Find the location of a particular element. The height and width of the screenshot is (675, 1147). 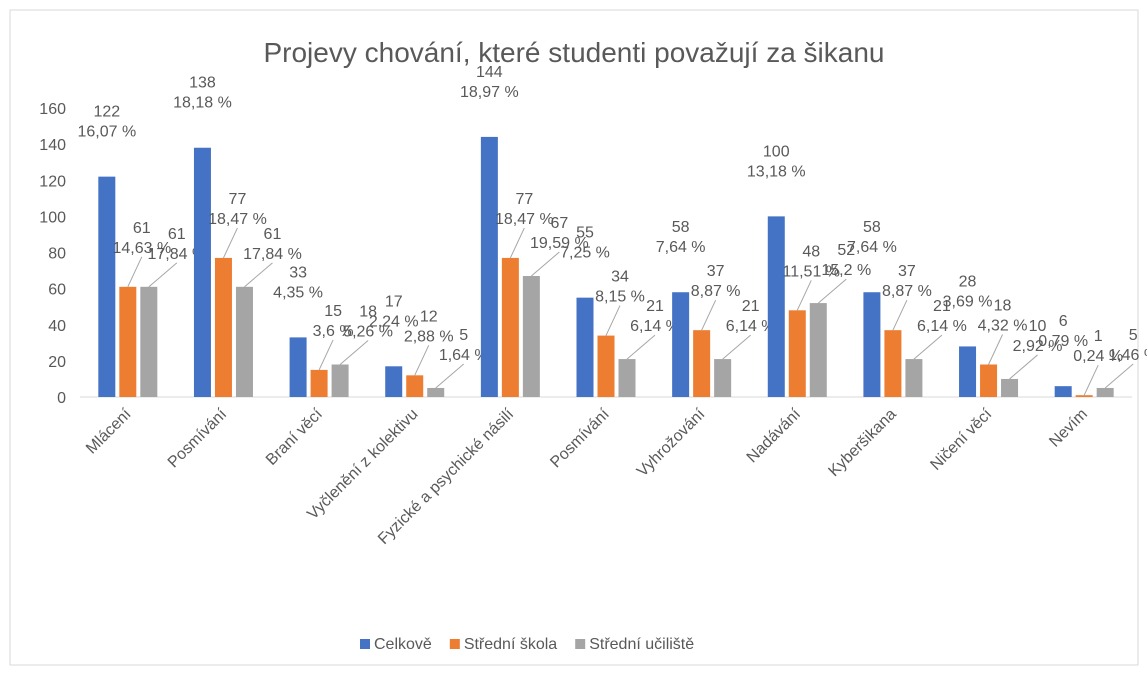

data-label: 48 is located at coordinates (811, 251).